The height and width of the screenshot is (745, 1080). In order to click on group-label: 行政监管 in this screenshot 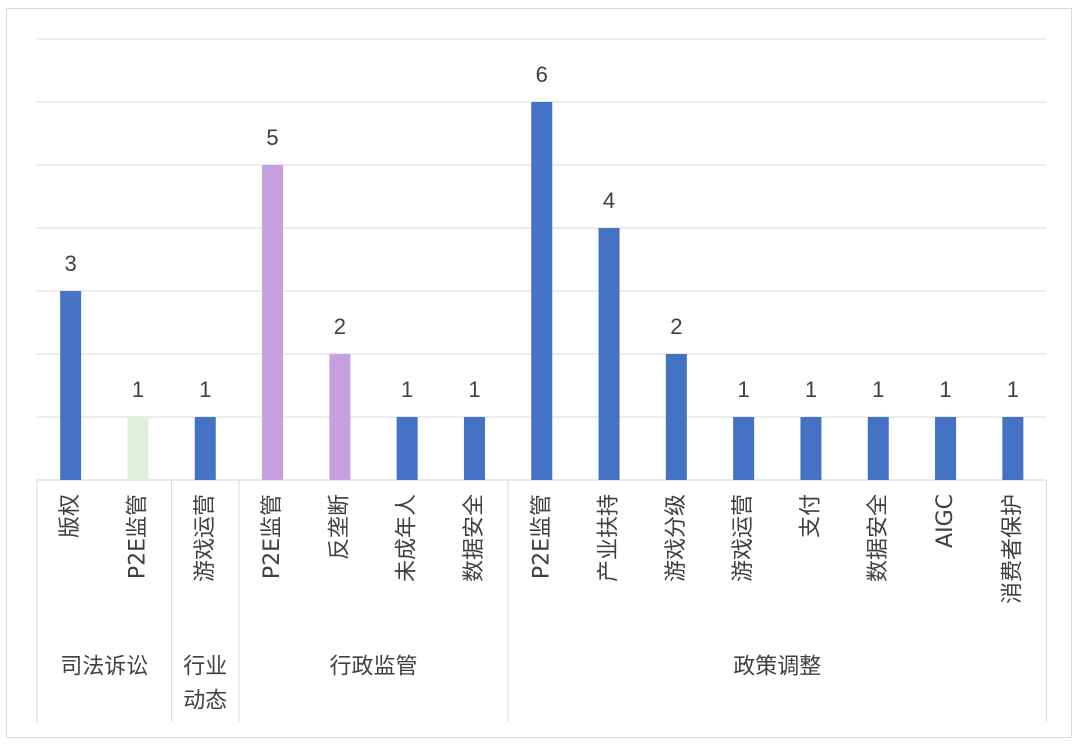, I will do `click(373, 667)`.